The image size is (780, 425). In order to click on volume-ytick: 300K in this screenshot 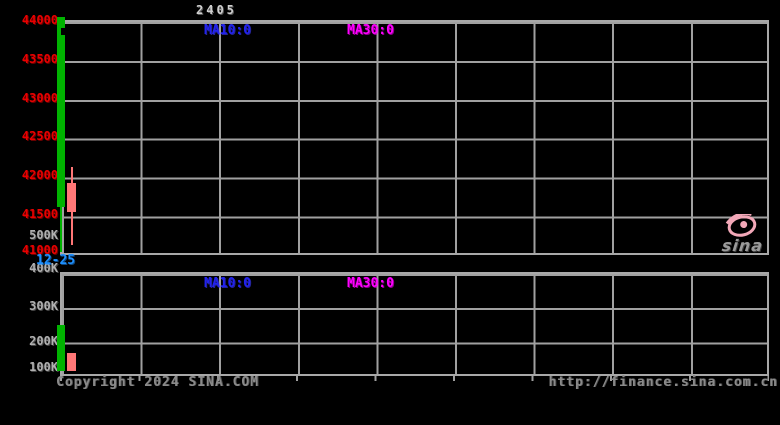, I will do `click(43, 306)`.